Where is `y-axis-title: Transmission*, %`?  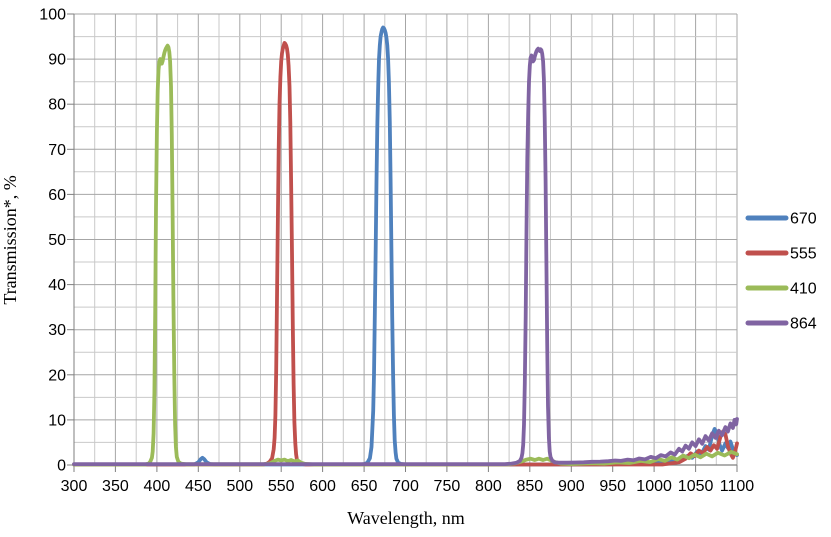 y-axis-title: Transmission*, % is located at coordinates (10, 239).